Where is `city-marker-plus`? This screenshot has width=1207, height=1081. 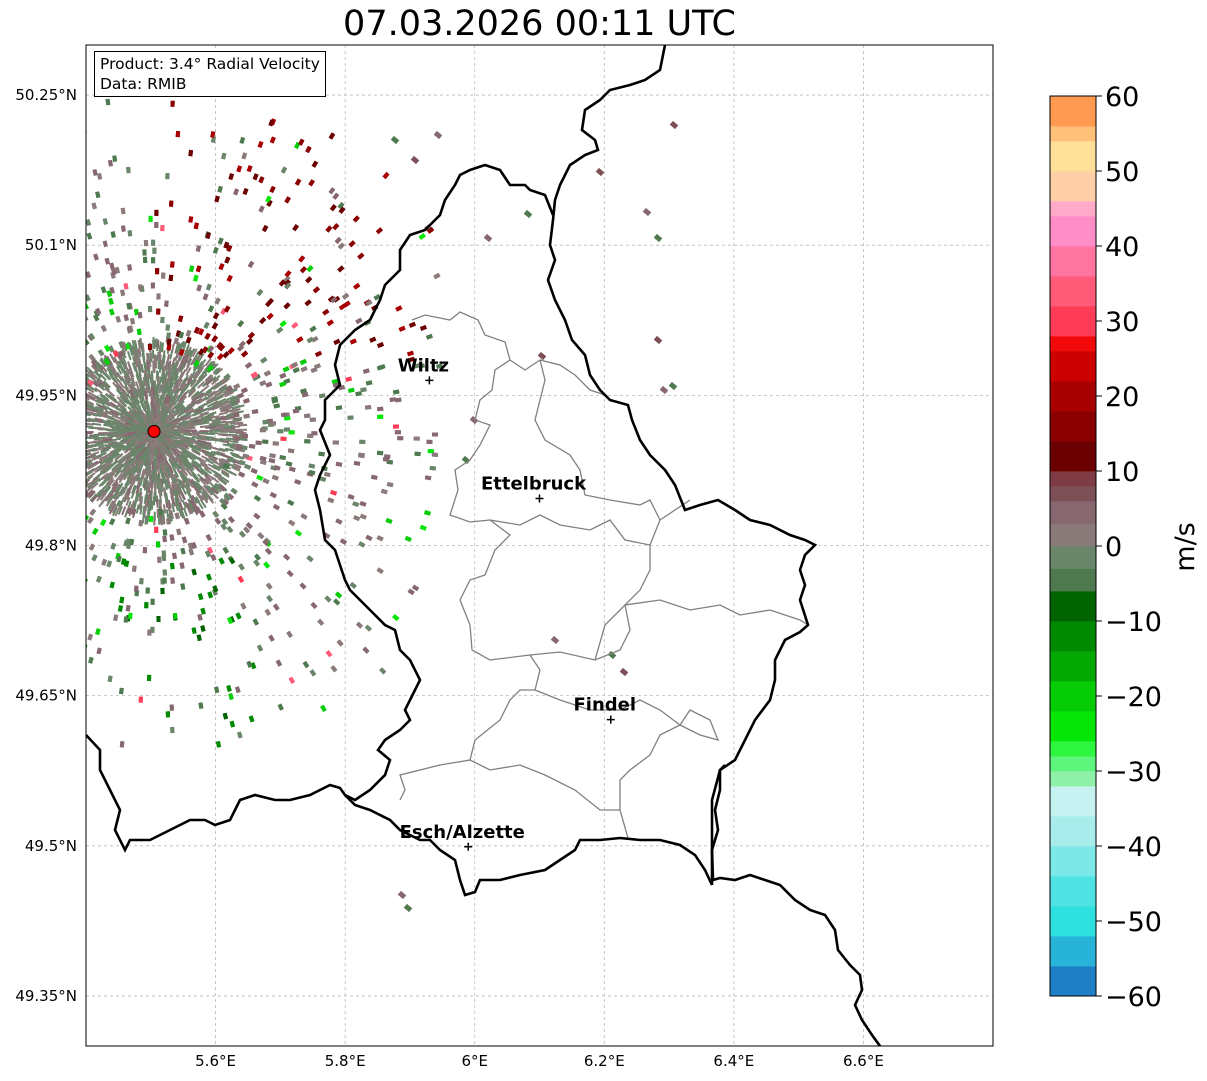 city-marker-plus is located at coordinates (429, 380).